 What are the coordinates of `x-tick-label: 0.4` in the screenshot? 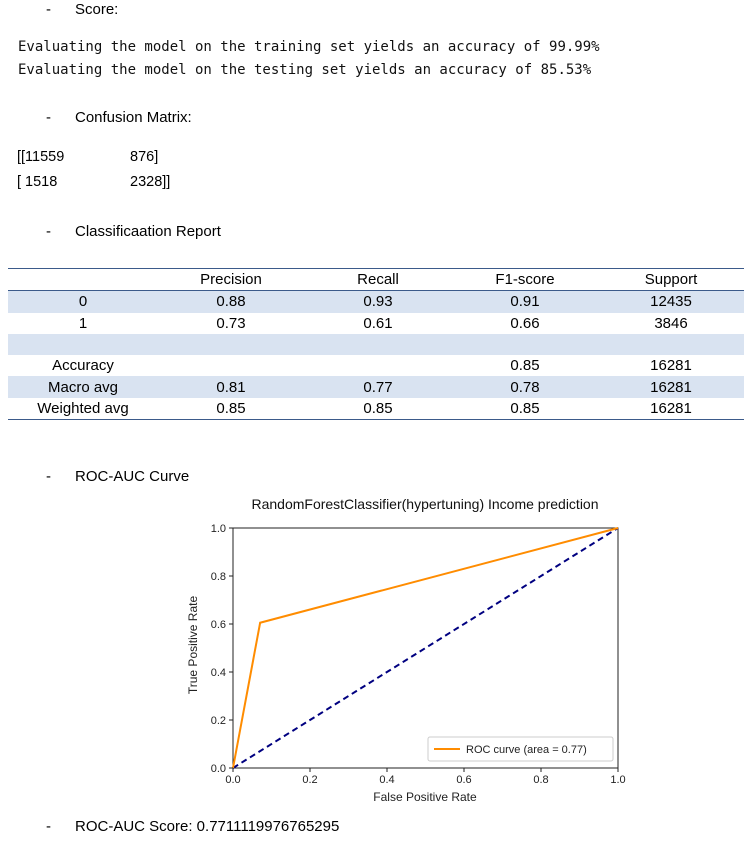 It's located at (386, 780).